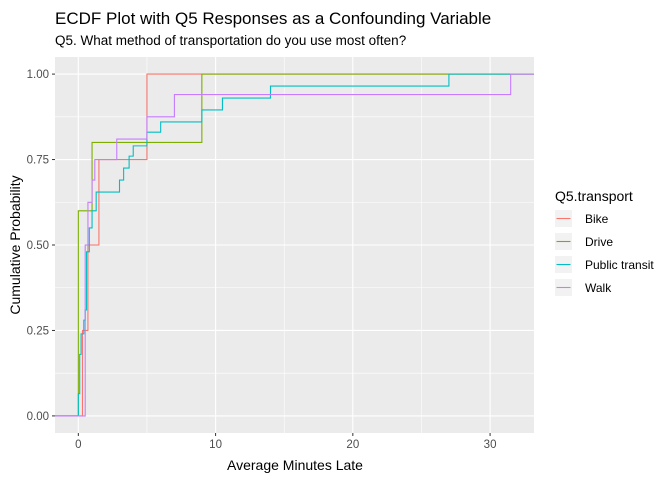 The width and height of the screenshot is (672, 480). What do you see at coordinates (78, 445) in the screenshot?
I see `x-tick-label: 0` at bounding box center [78, 445].